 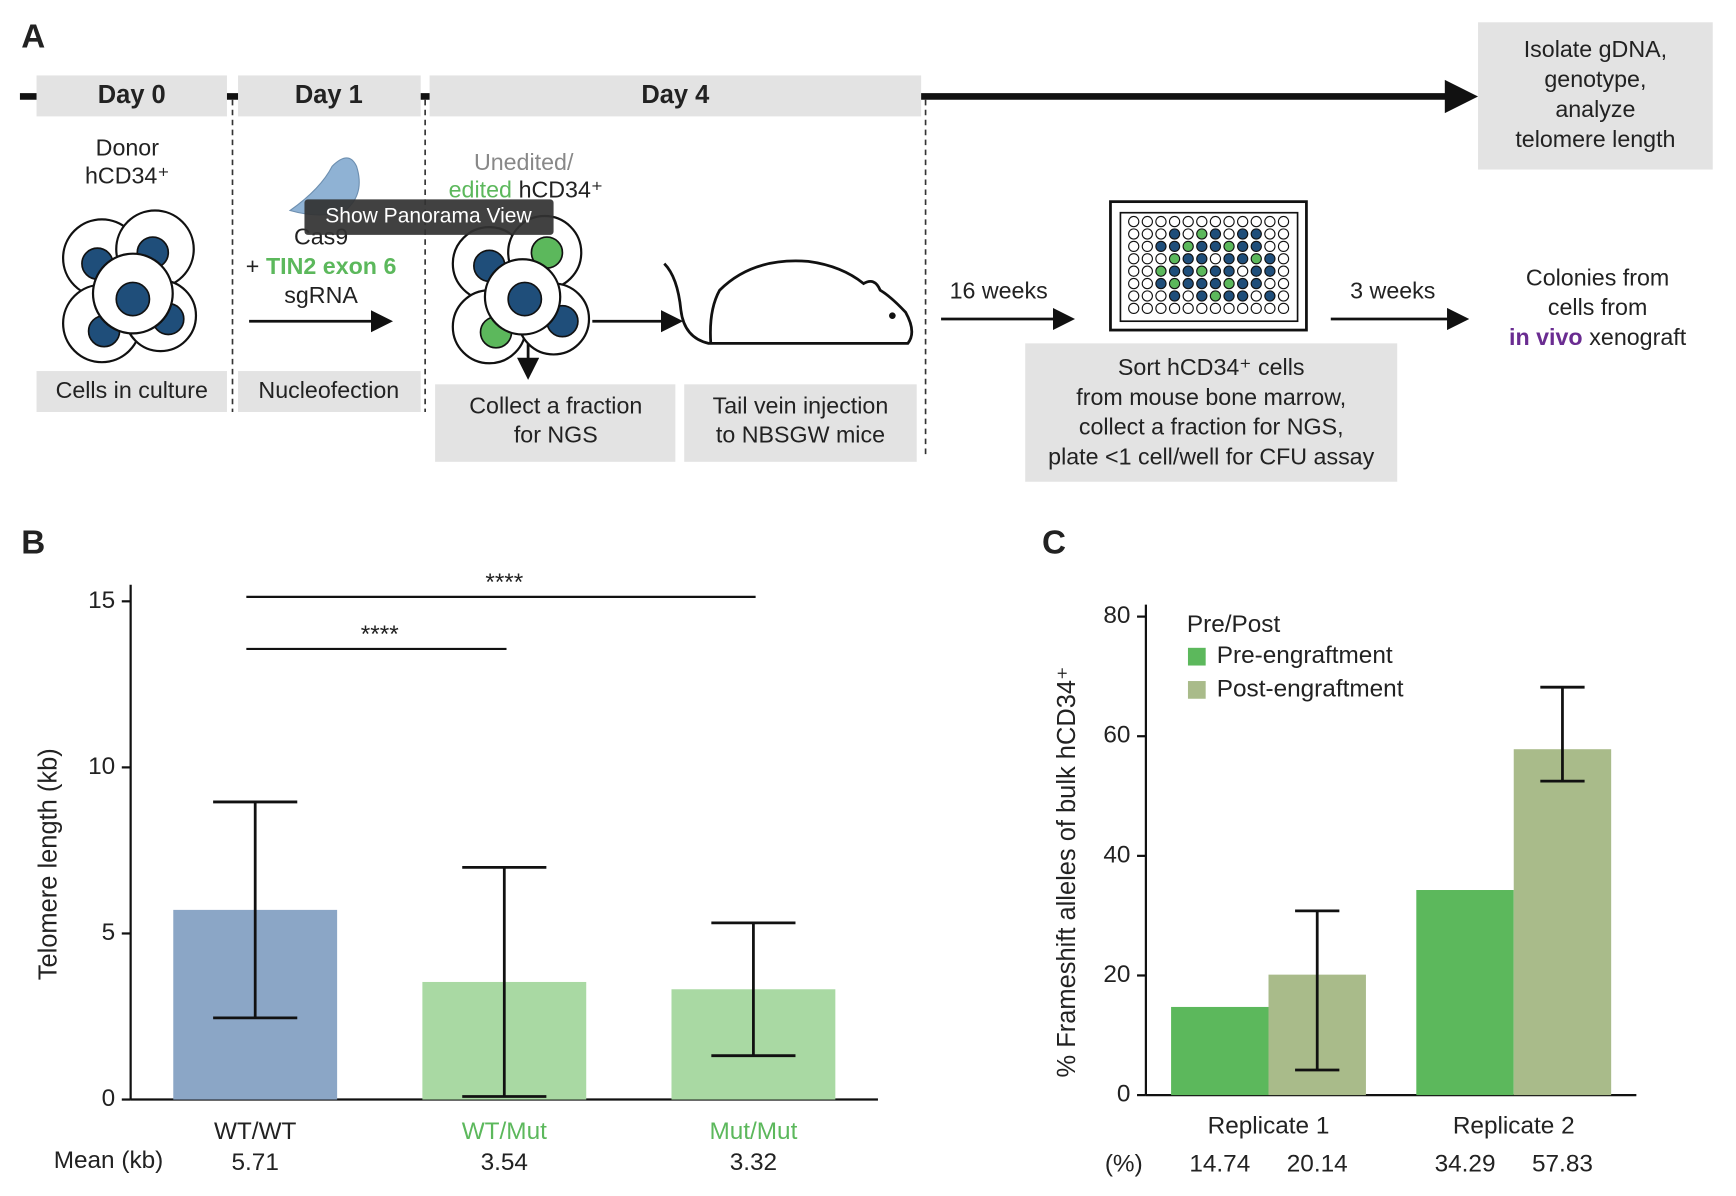 I want to click on y-tick-label: 0, so click(x=1124, y=1094).